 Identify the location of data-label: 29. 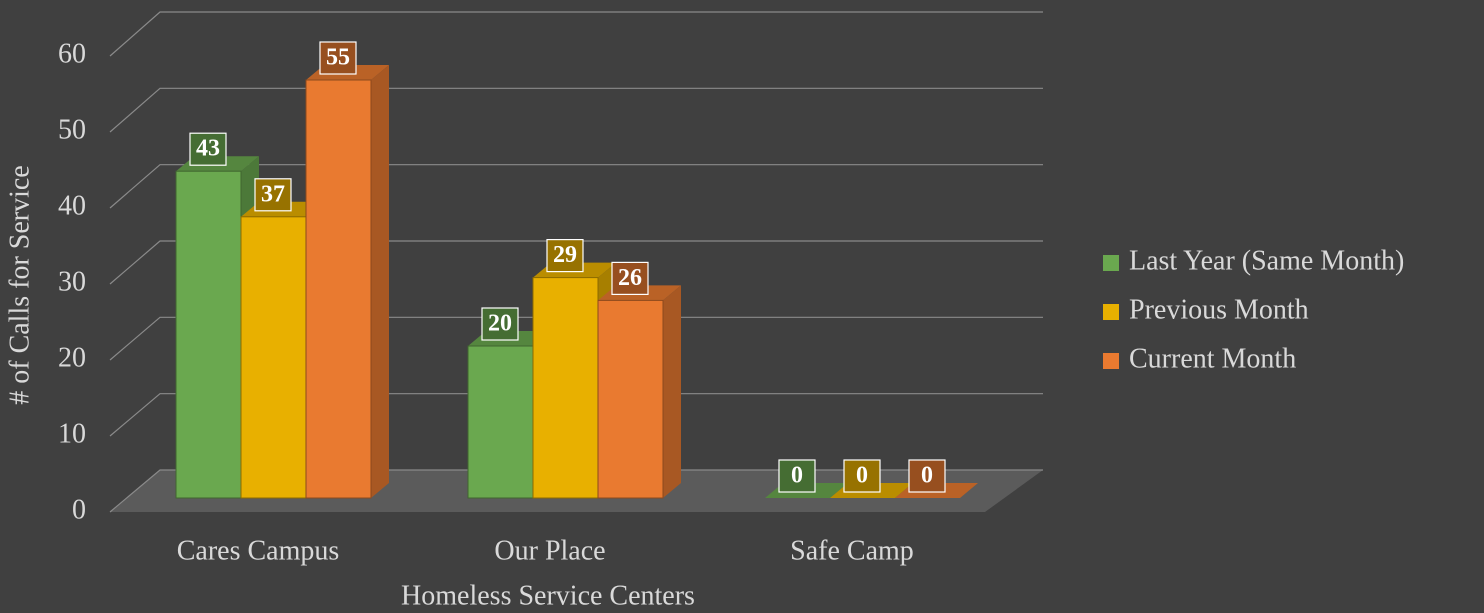
(565, 255).